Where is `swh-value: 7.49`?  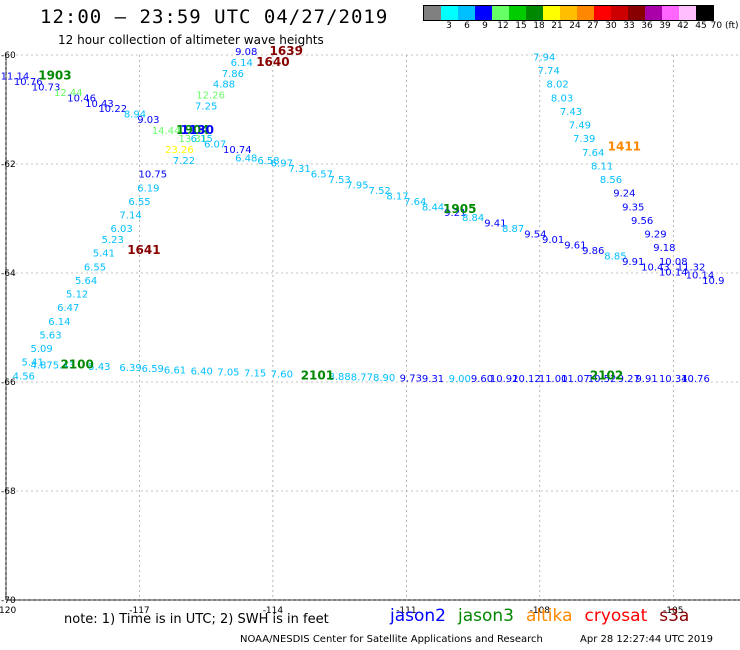 swh-value: 7.49 is located at coordinates (580, 126).